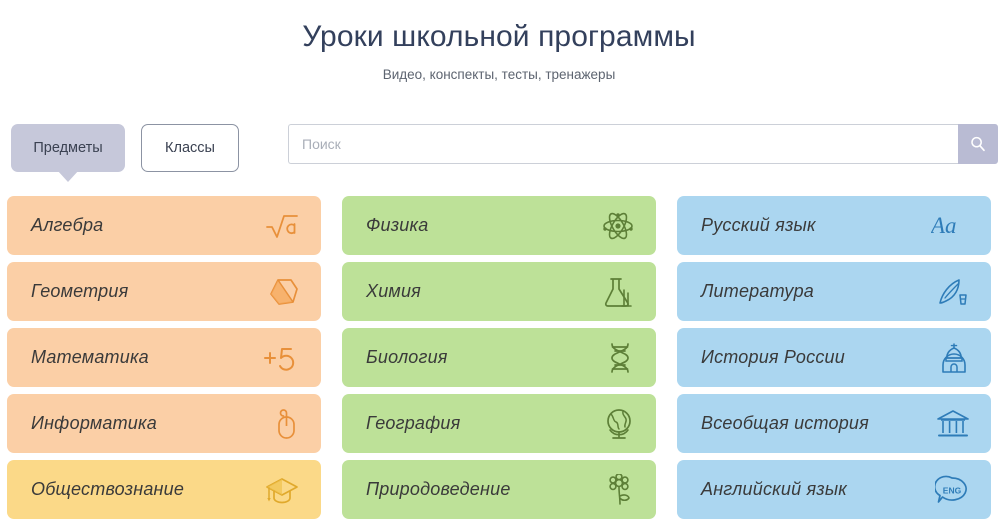  What do you see at coordinates (834, 225) in the screenshot?
I see `subject-card-russian-language: Русский язык Aa` at bounding box center [834, 225].